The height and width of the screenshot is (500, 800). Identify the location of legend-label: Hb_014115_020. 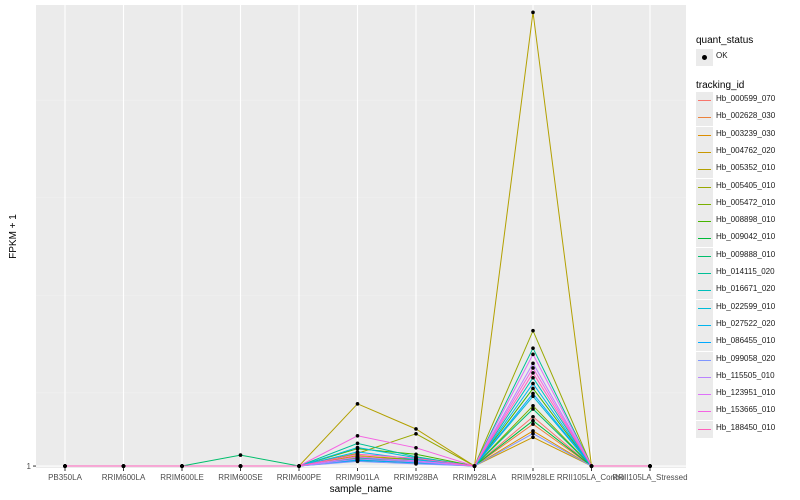
(745, 271).